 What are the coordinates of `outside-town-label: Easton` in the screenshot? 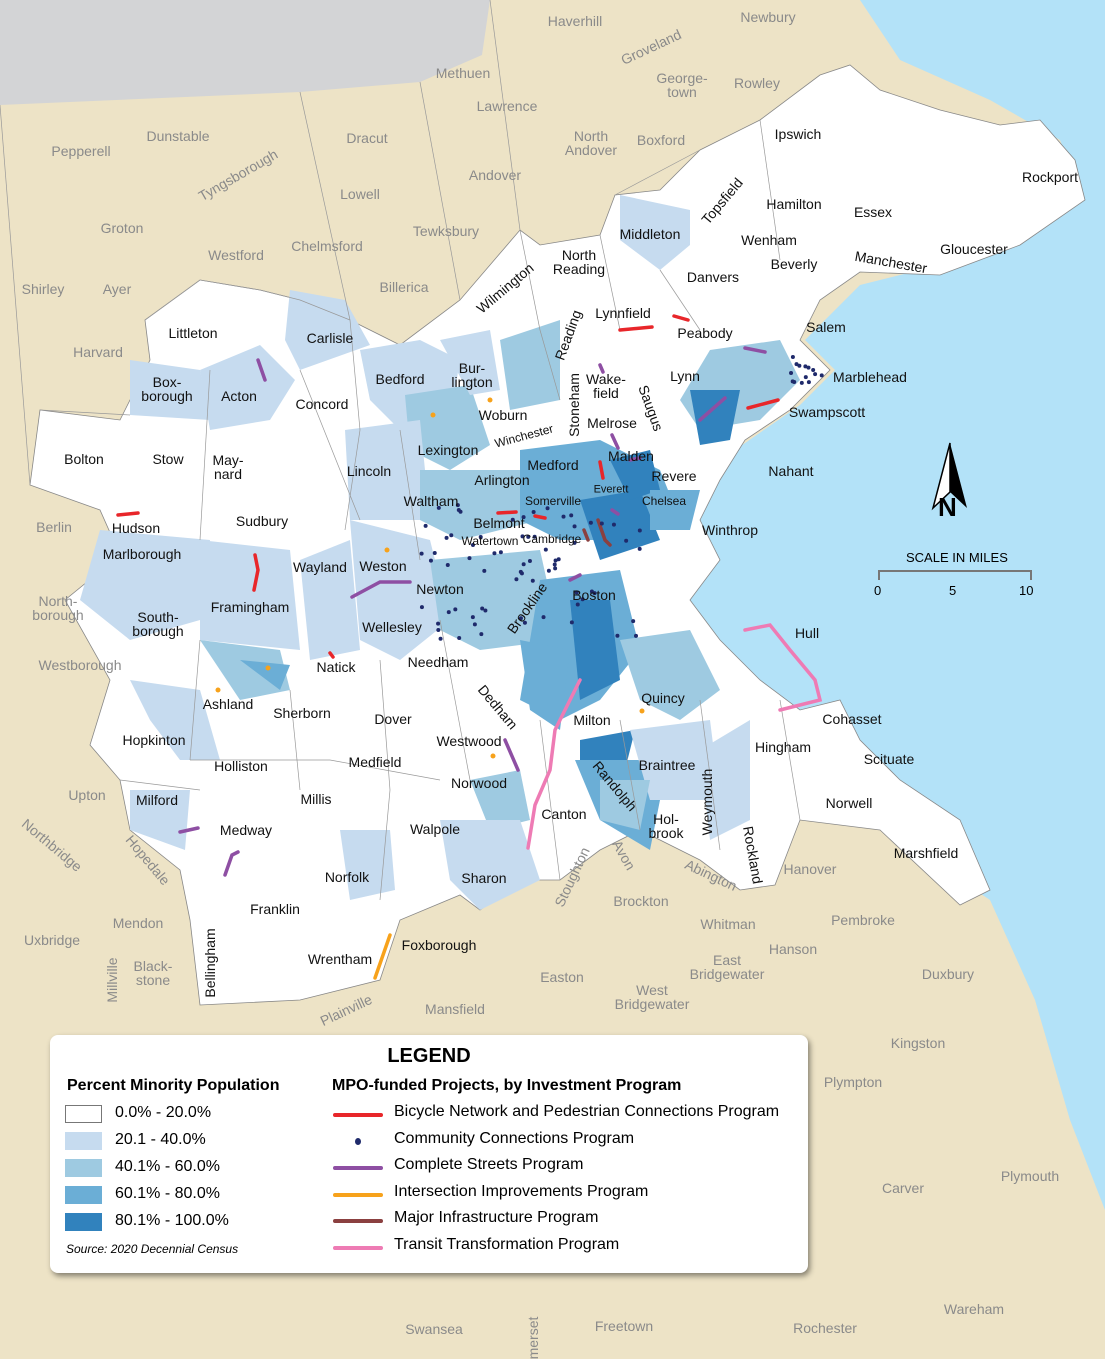 It's located at (562, 977).